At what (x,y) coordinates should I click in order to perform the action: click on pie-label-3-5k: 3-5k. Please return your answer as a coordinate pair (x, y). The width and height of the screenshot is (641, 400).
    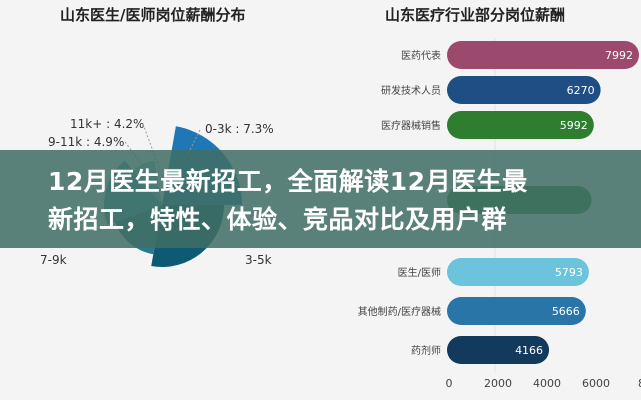
    Looking at the image, I should click on (258, 260).